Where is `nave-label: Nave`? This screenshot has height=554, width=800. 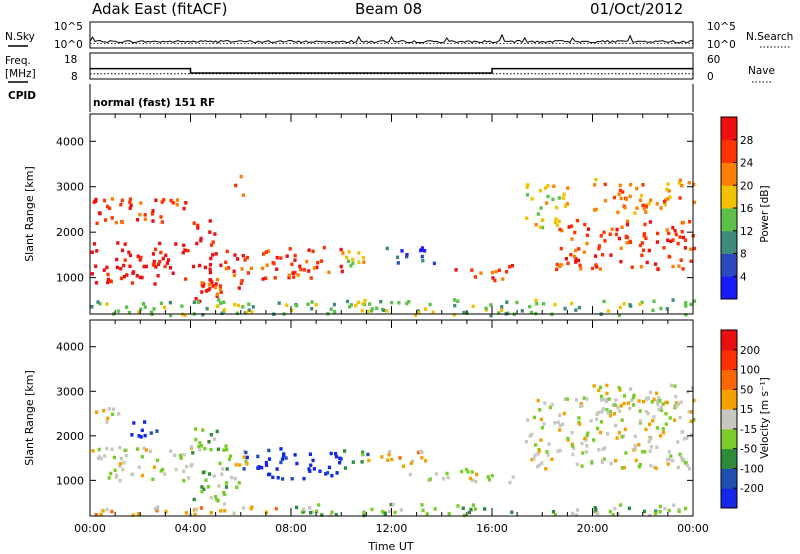 nave-label: Nave is located at coordinates (761, 71).